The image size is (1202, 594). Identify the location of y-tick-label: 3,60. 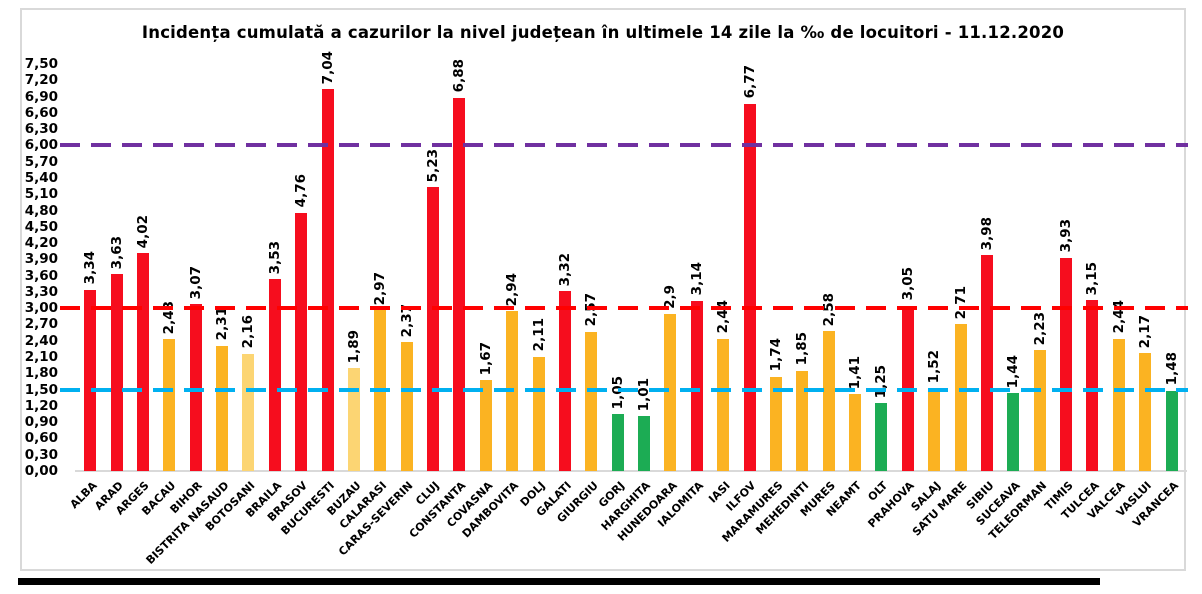
(41, 275).